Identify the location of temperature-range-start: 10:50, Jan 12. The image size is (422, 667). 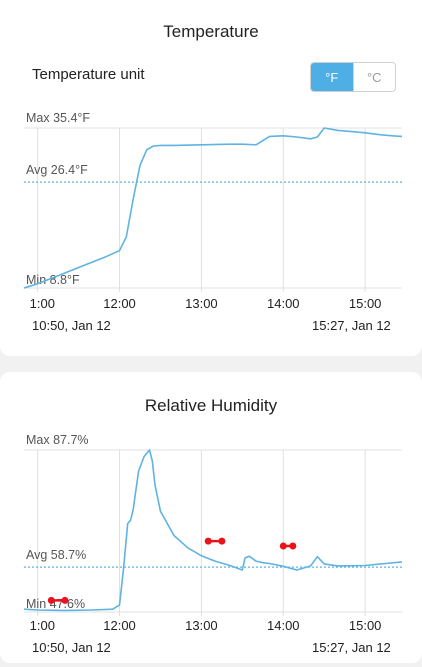
(71, 325).